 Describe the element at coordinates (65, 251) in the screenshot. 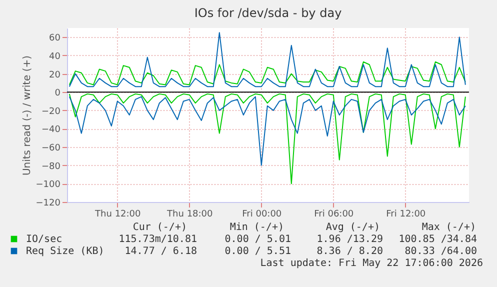

I see `legend-label: Req Size (KB)` at that location.